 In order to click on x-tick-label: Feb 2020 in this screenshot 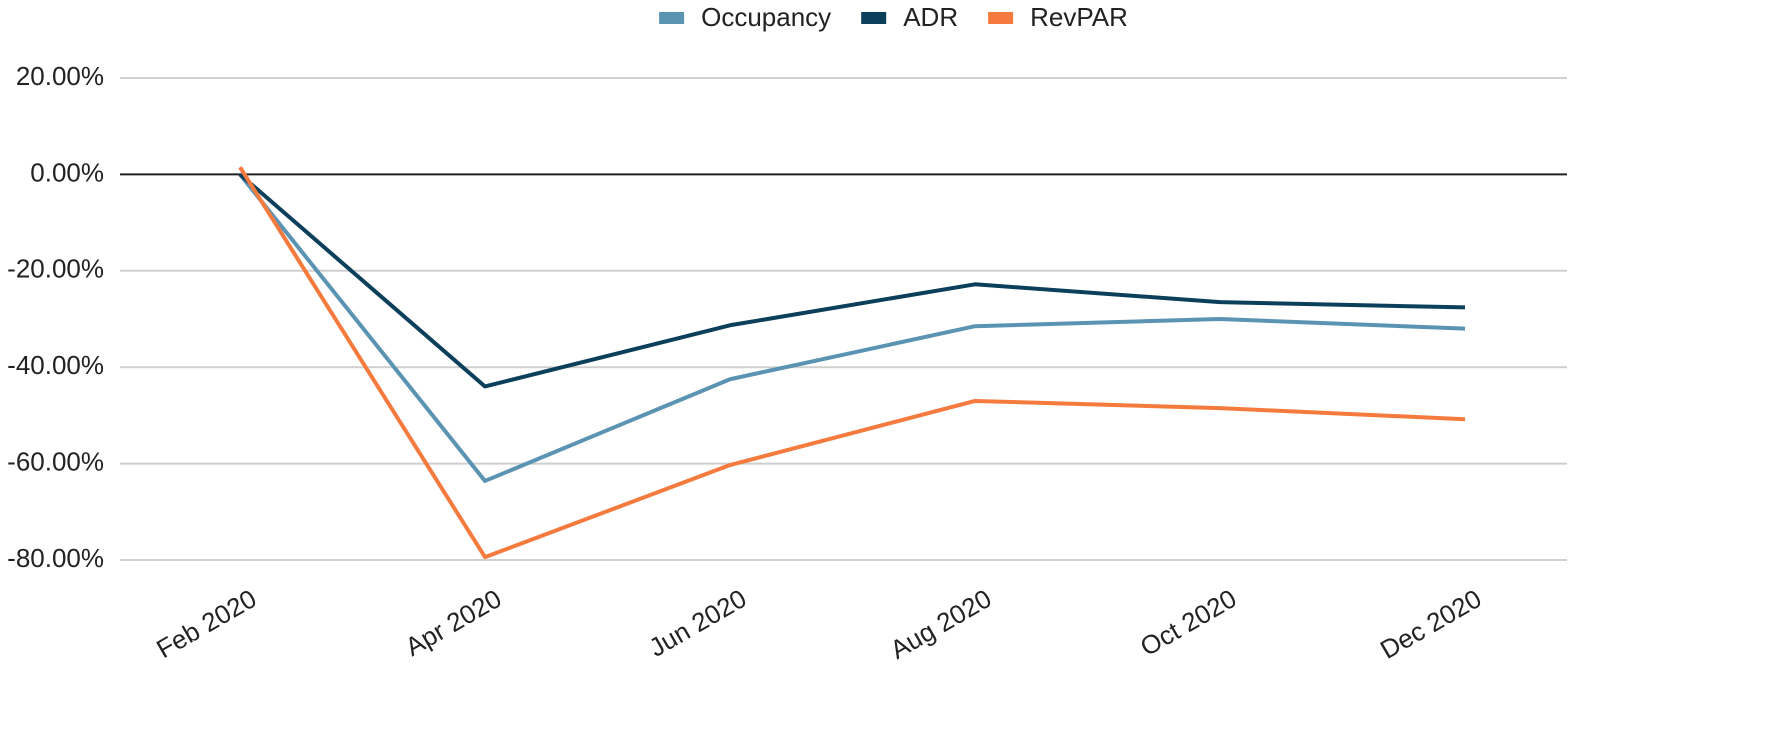, I will do `click(206, 623)`.